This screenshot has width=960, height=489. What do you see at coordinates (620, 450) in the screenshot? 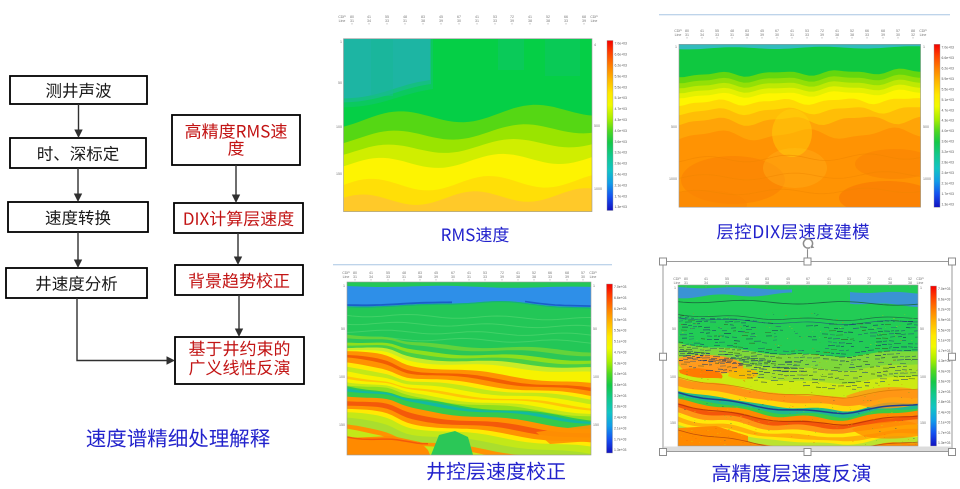
I see `svg-text: 1.3e+03` at bounding box center [620, 450].